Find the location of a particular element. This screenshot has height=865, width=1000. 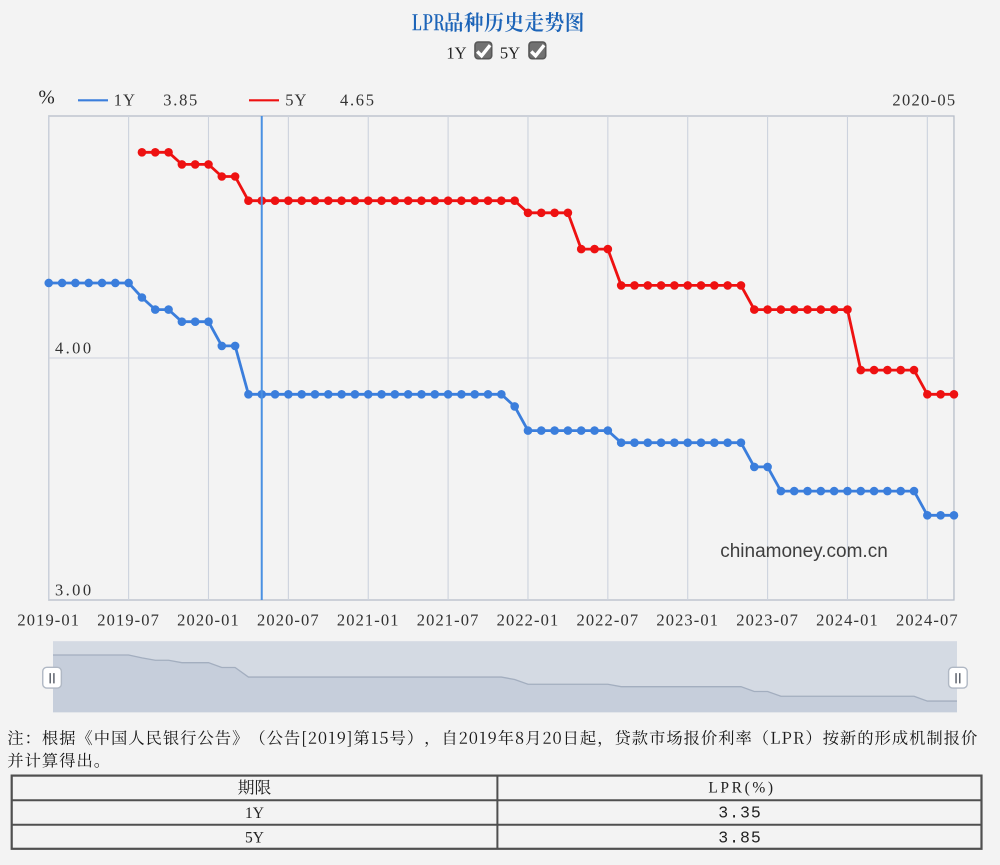

svg-text: 2021-07 is located at coordinates (448, 620).